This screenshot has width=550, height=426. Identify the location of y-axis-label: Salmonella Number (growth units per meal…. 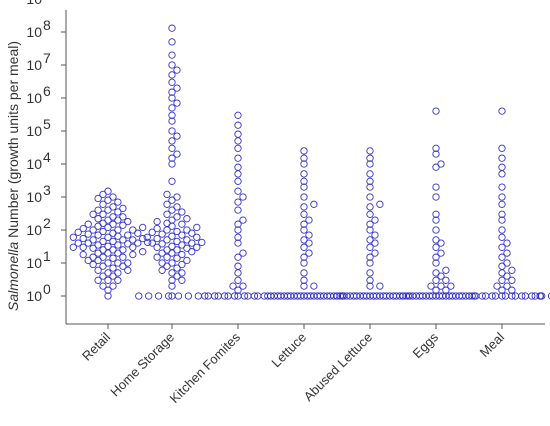
(13, 176).